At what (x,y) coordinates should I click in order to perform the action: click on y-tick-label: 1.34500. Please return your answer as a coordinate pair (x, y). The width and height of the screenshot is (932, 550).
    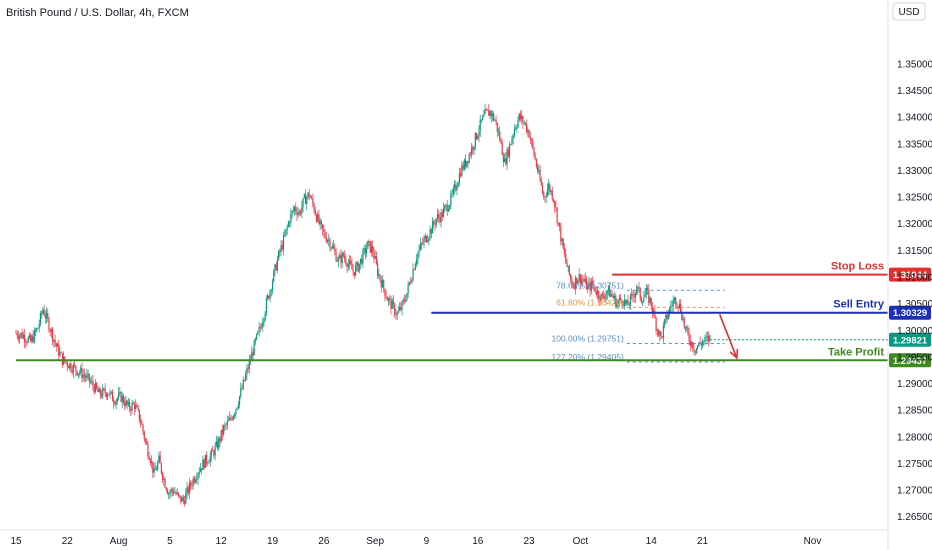
    Looking at the image, I should click on (914, 91).